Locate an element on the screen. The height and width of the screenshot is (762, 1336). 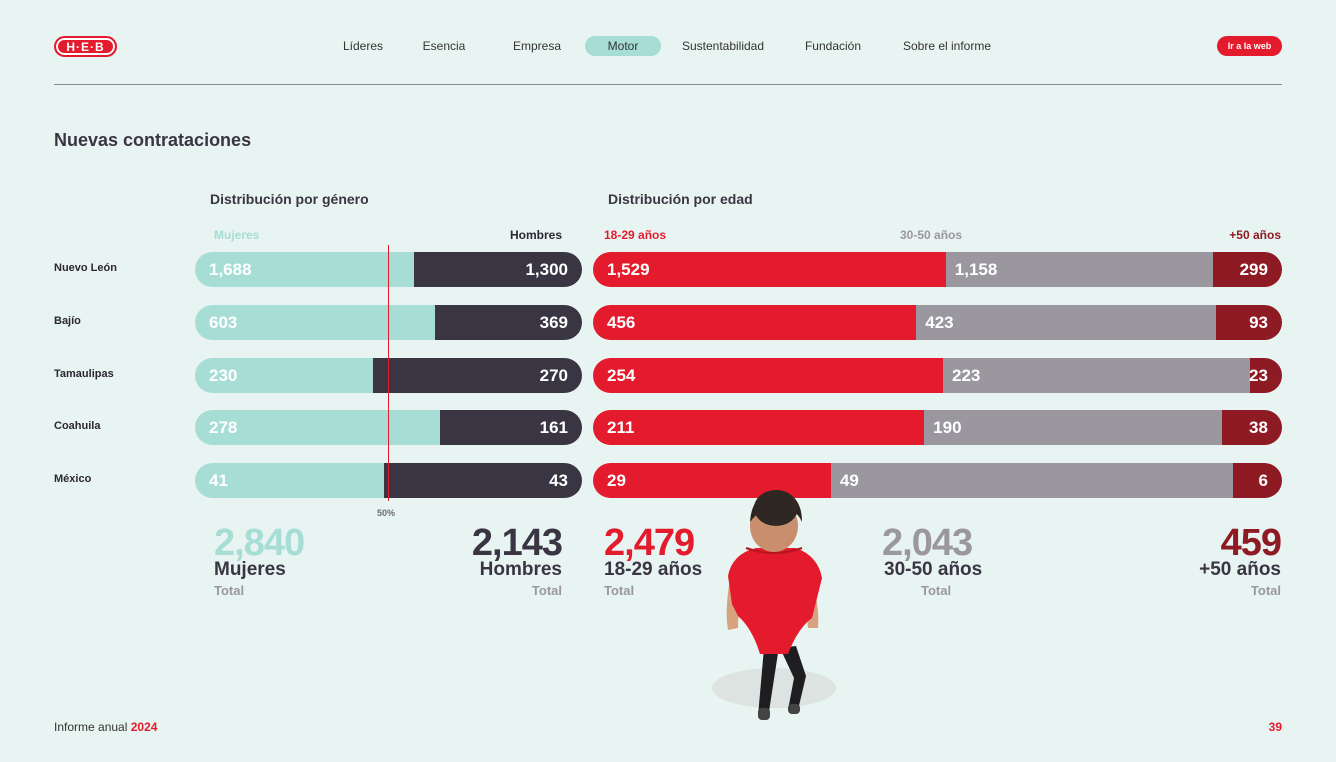
age-bar-value-label: 38 is located at coordinates (1258, 427).